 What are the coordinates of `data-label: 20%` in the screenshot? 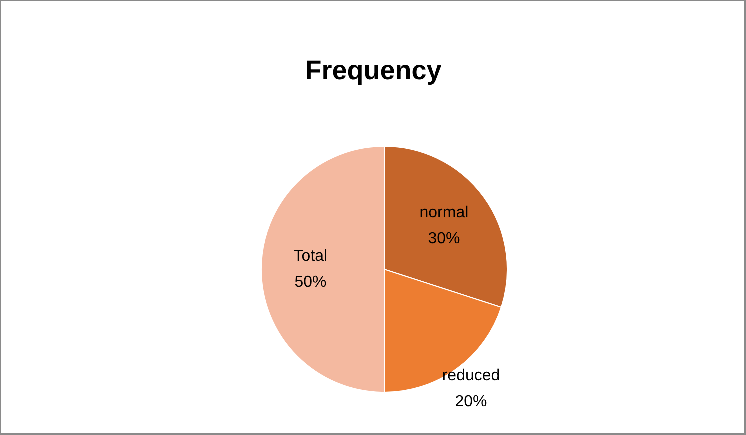 It's located at (471, 401).